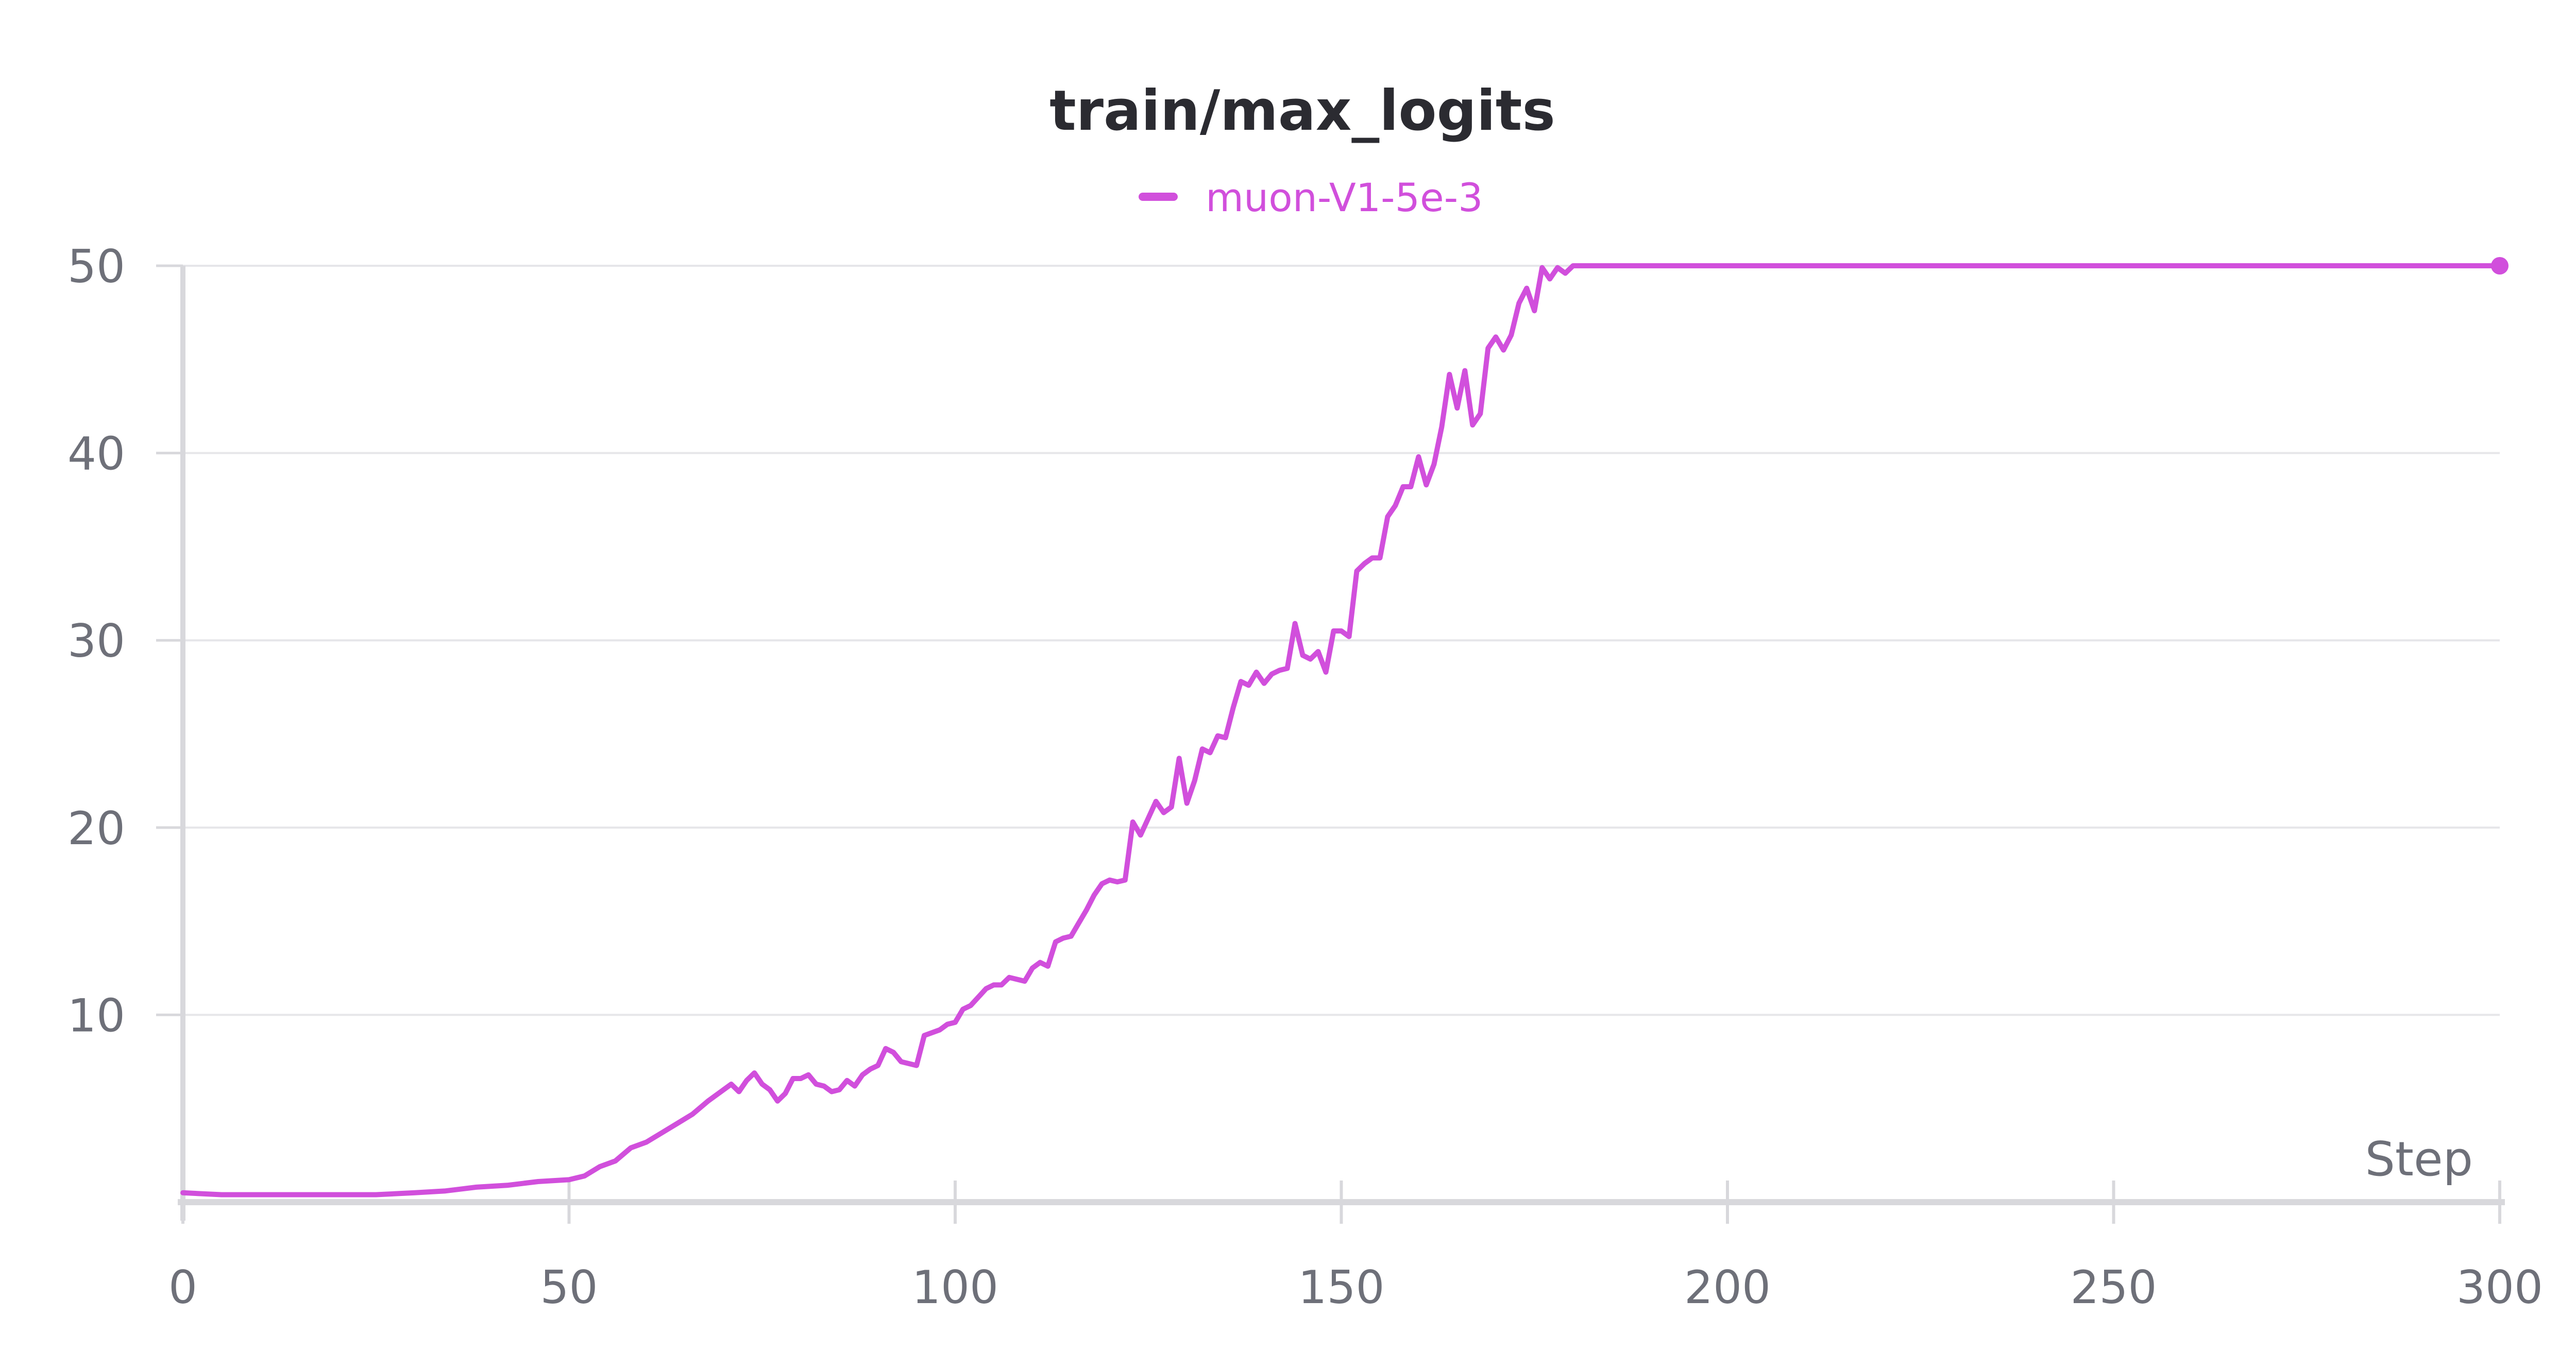  What do you see at coordinates (96, 454) in the screenshot?
I see `y-tick-label-40: 40` at bounding box center [96, 454].